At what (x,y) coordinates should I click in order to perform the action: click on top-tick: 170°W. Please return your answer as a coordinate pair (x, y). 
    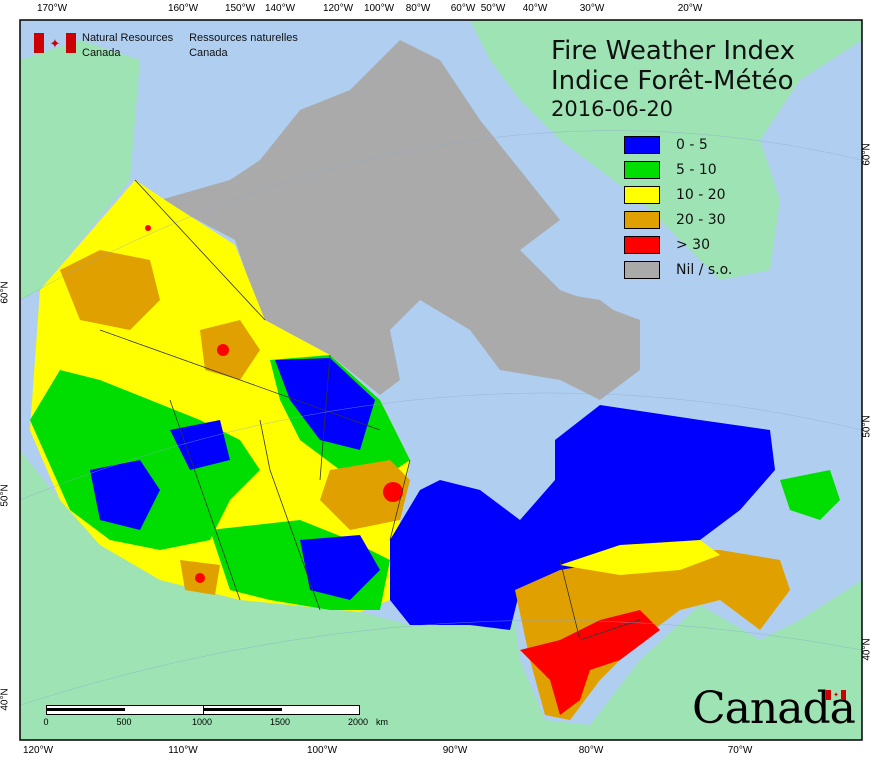
    Looking at the image, I should click on (52, 8).